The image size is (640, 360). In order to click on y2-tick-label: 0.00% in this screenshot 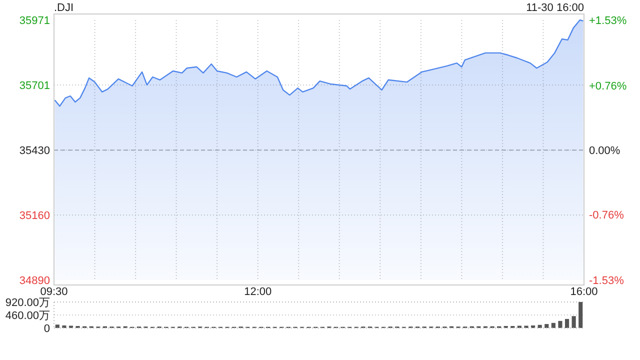, I will do `click(604, 151)`.